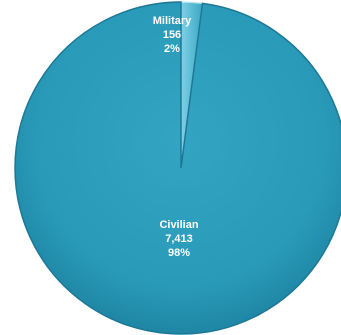 The image size is (341, 335). What do you see at coordinates (172, 21) in the screenshot?
I see `label-military-name: Military` at bounding box center [172, 21].